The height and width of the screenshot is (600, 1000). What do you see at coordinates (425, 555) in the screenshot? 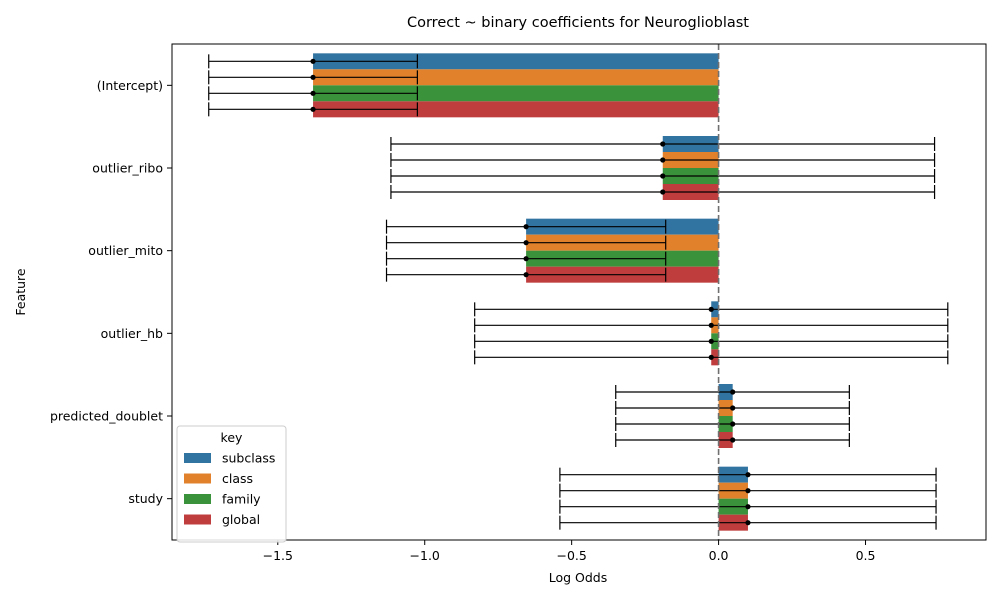
I see `x-tick-label: −1.0` at bounding box center [425, 555].